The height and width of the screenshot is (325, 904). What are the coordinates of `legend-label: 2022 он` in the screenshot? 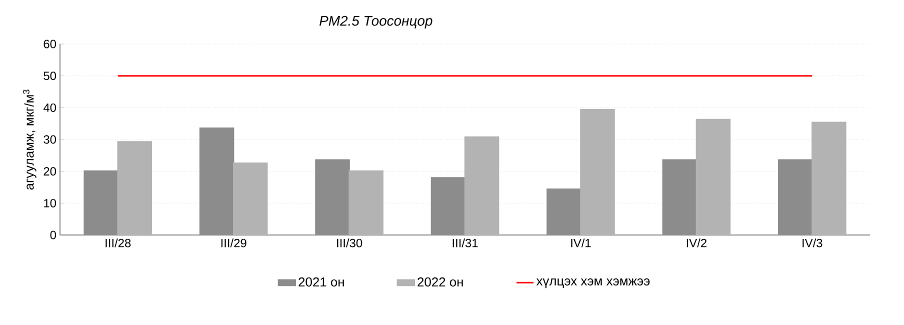 It's located at (440, 282).